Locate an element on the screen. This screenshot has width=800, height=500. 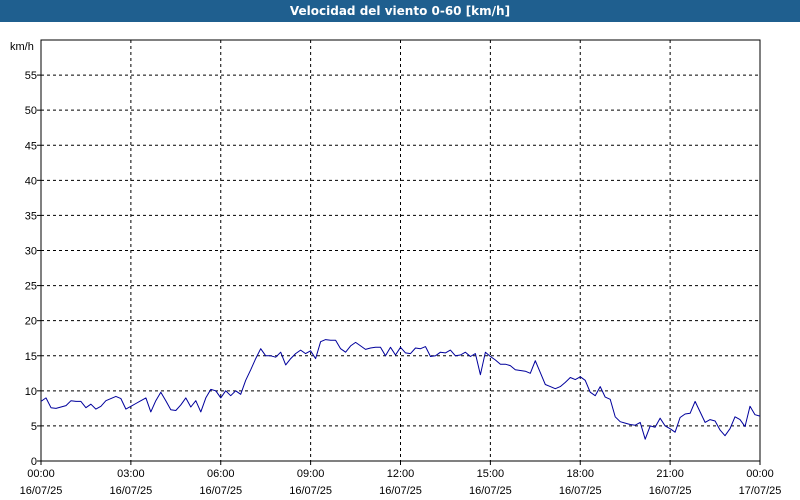
chart-title: Velocidad del viento 0-60 [km/h] is located at coordinates (400, 11).